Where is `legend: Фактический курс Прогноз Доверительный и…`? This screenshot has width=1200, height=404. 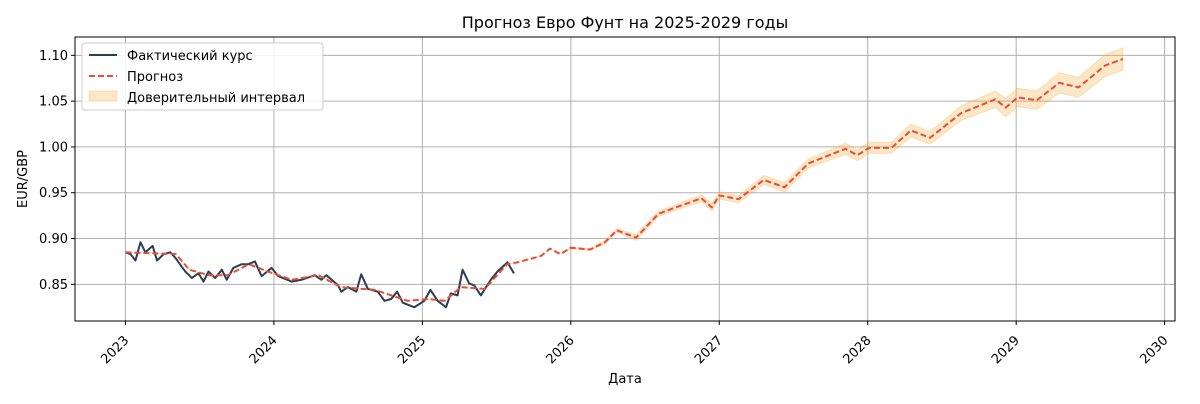
legend: Фактический курс Прогноз Доверительный и… is located at coordinates (202, 76).